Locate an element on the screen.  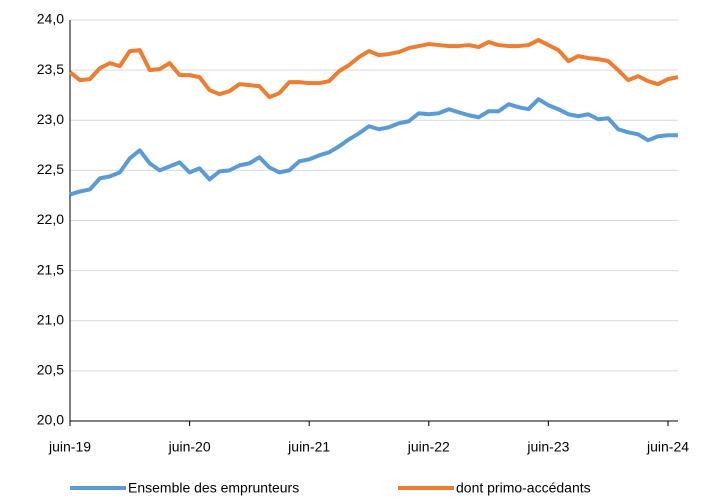
y-tick-label: 22,0 is located at coordinates (50, 219).